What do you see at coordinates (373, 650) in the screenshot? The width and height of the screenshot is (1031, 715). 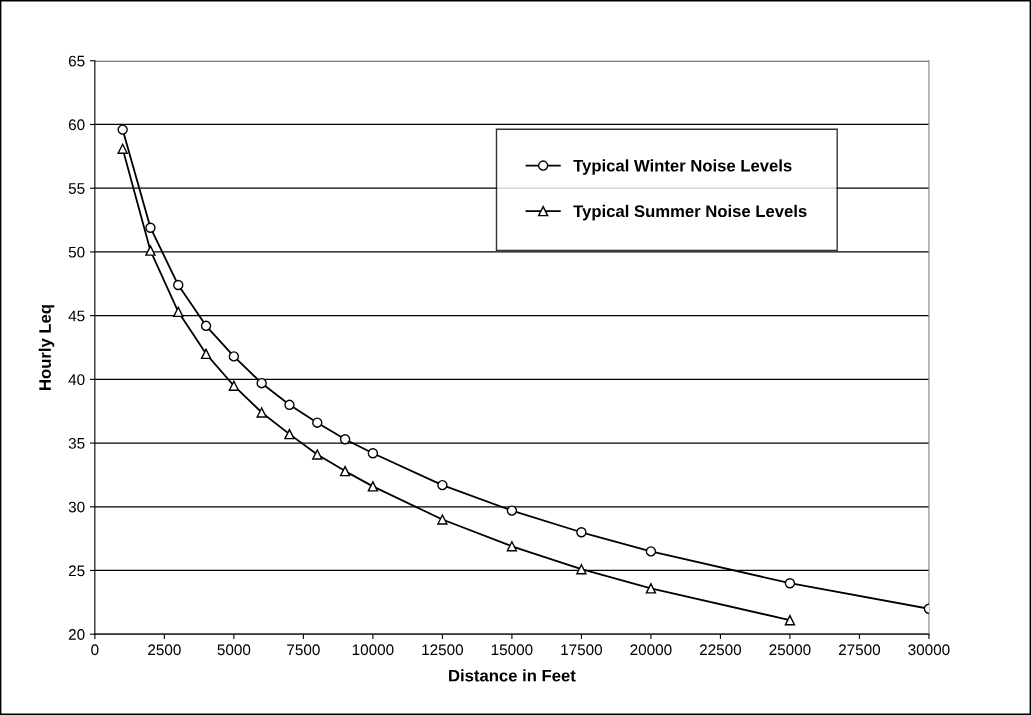 I see `x-tick-label: 10000` at bounding box center [373, 650].